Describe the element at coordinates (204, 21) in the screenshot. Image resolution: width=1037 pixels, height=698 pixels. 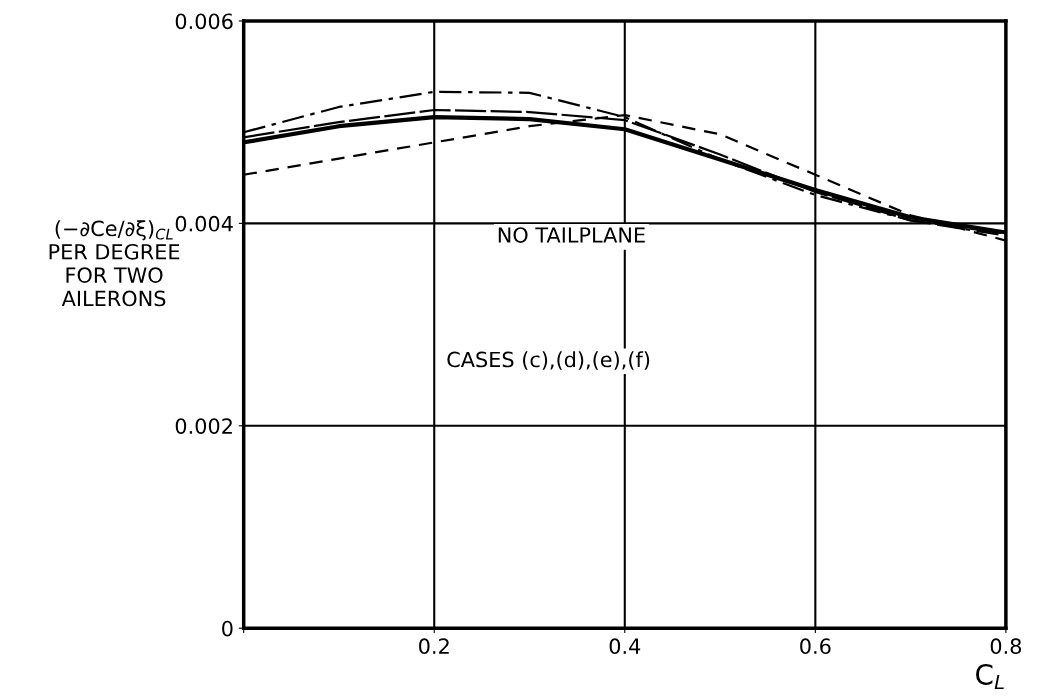
I see `y-tick-label: 0.006` at that location.